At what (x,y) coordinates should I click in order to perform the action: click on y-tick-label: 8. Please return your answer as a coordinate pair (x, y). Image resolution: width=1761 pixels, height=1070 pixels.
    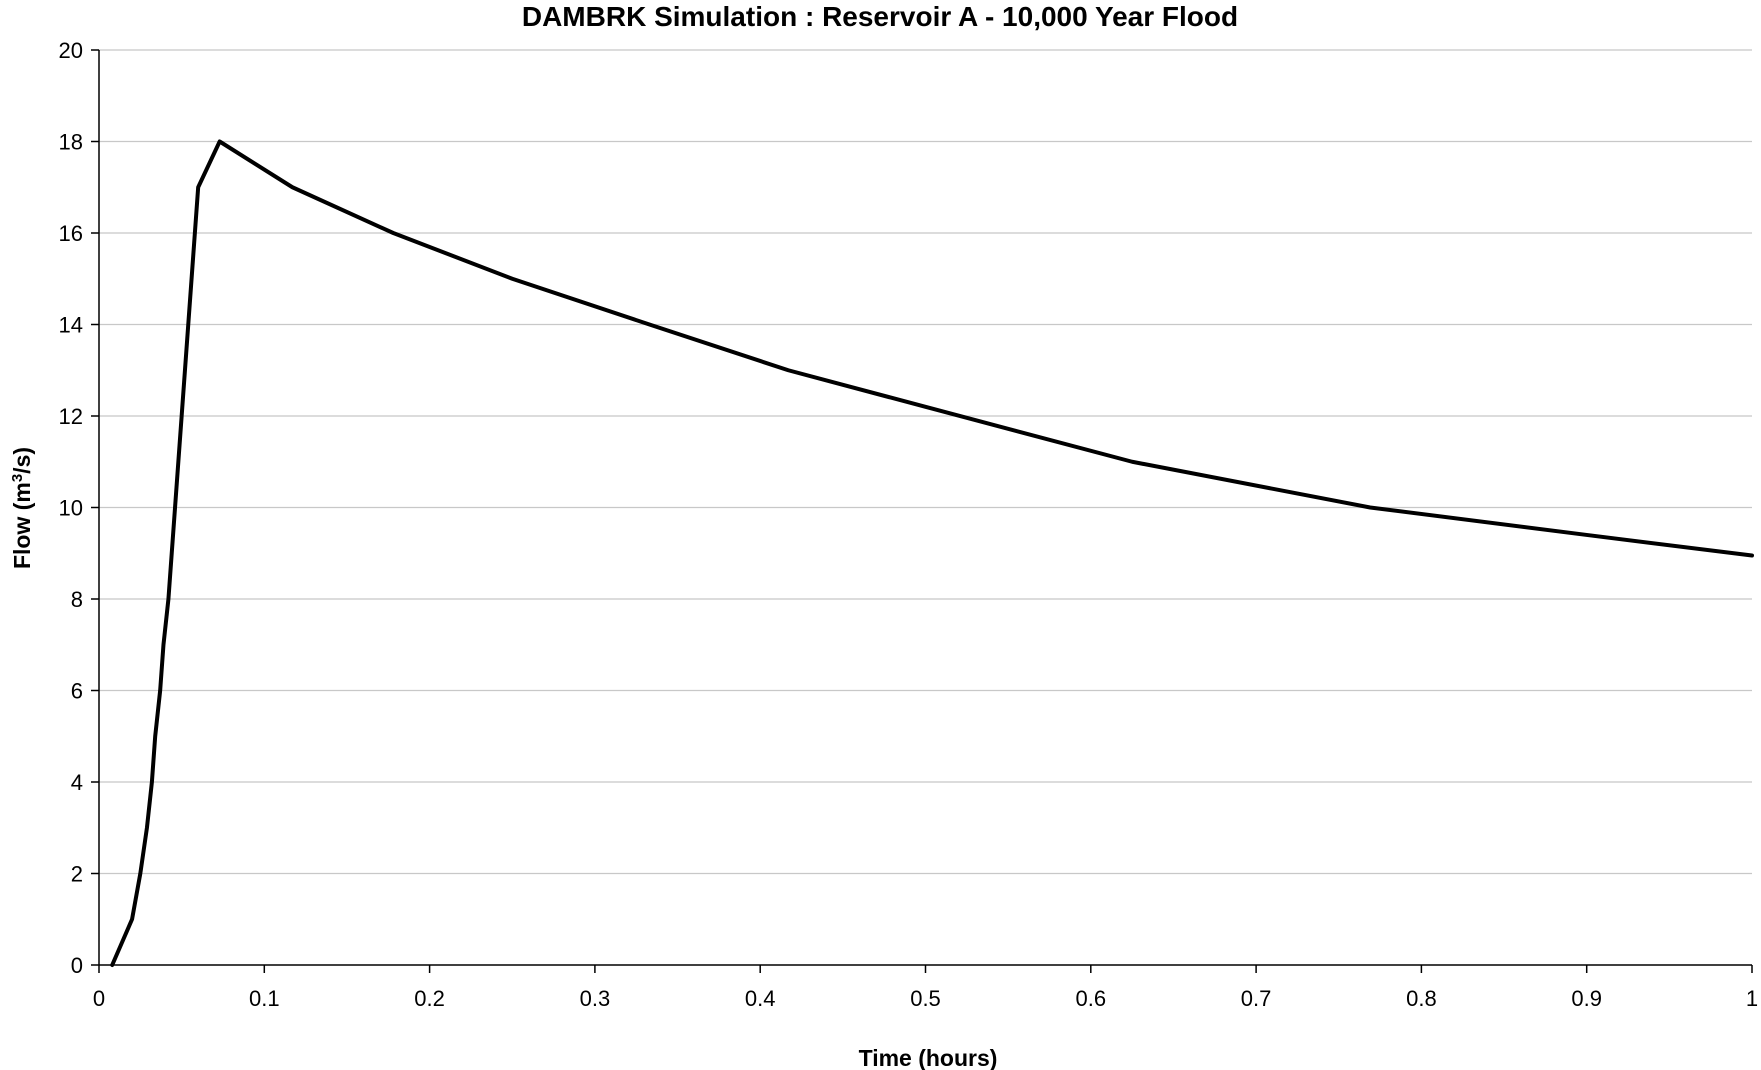
    Looking at the image, I should click on (77, 599).